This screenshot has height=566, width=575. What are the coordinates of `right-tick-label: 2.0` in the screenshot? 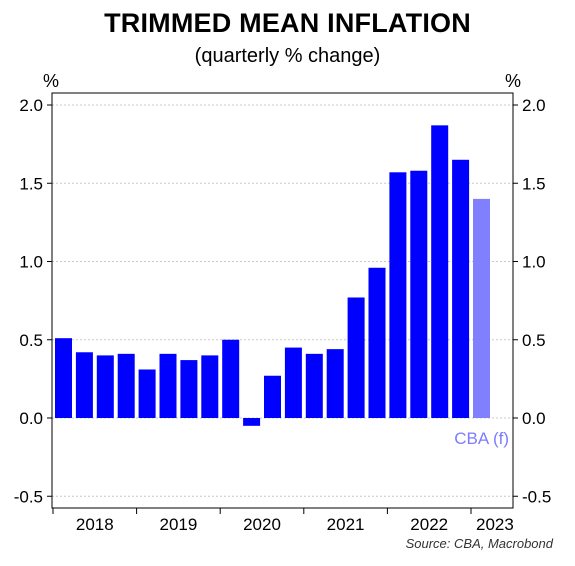 It's located at (534, 105).